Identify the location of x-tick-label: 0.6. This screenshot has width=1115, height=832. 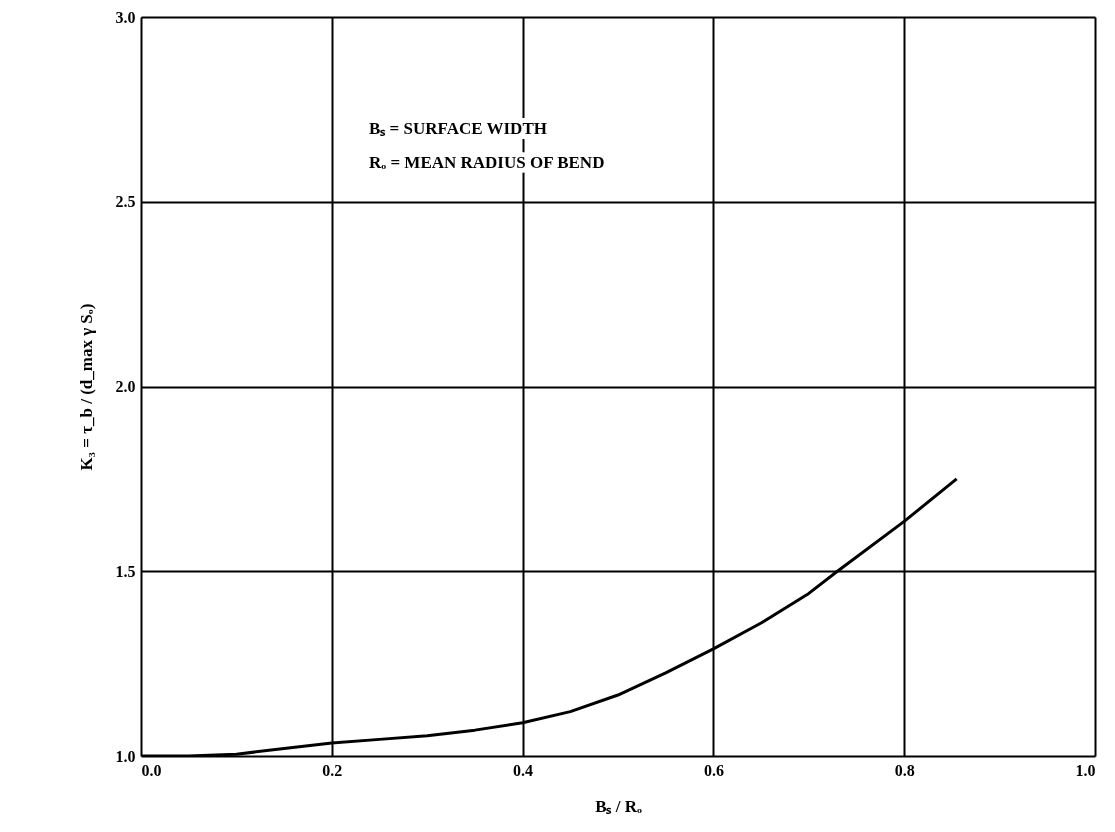
(713, 770).